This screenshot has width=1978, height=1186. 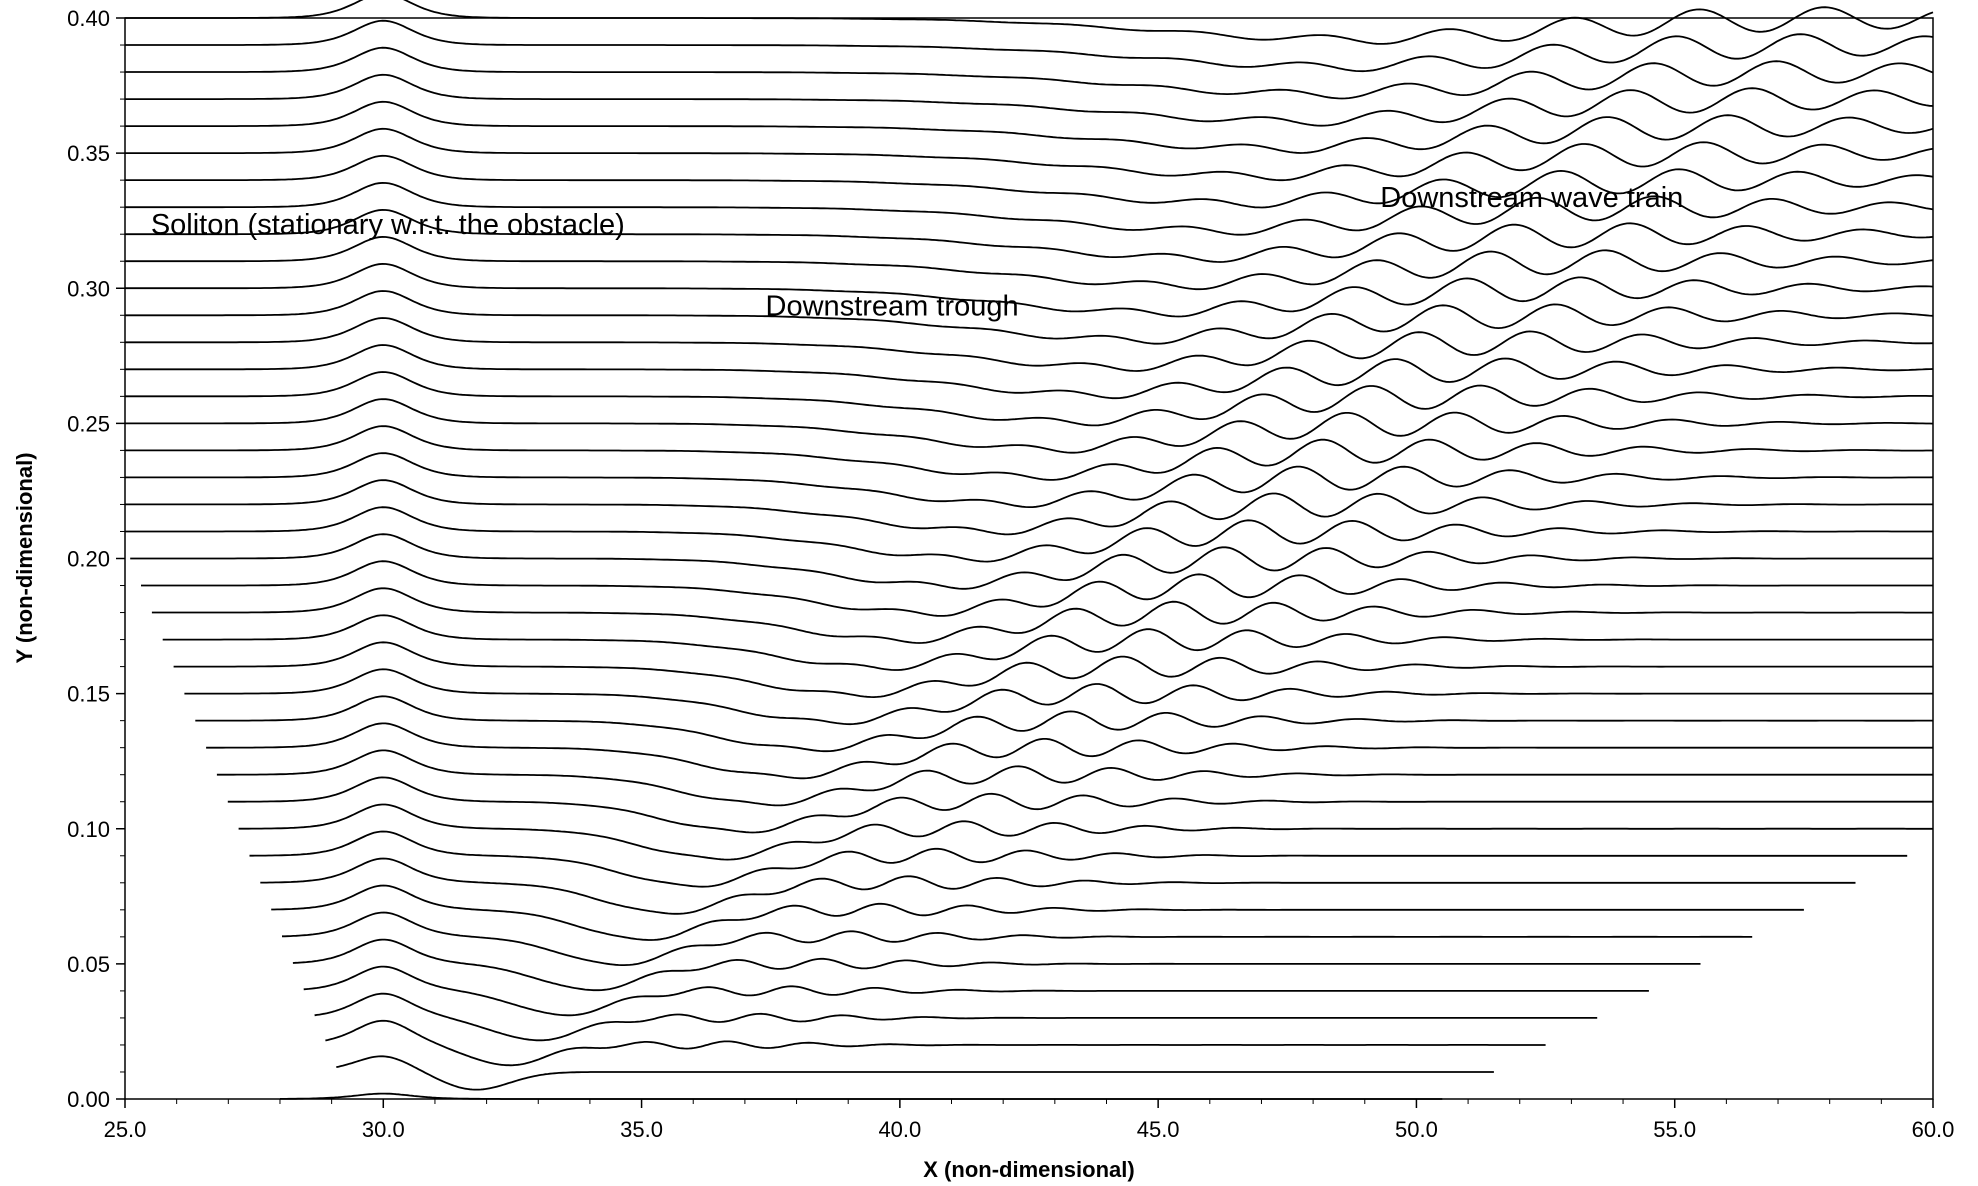 I want to click on x-axis: 25.0 30.0 35.0 40.0 45.0 50.0 55.0 60.0, so click(x=1029, y=1120).